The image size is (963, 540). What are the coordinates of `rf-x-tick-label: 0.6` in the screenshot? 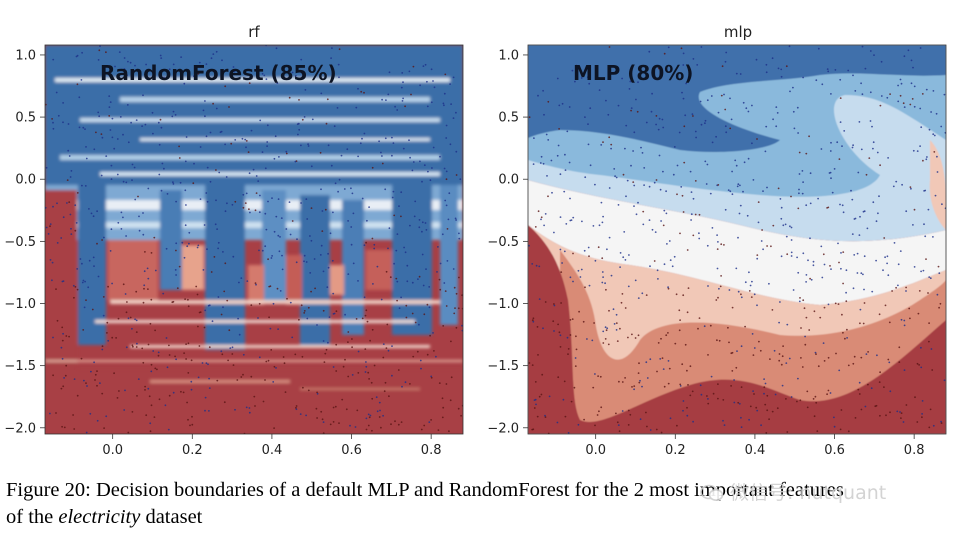 It's located at (351, 450).